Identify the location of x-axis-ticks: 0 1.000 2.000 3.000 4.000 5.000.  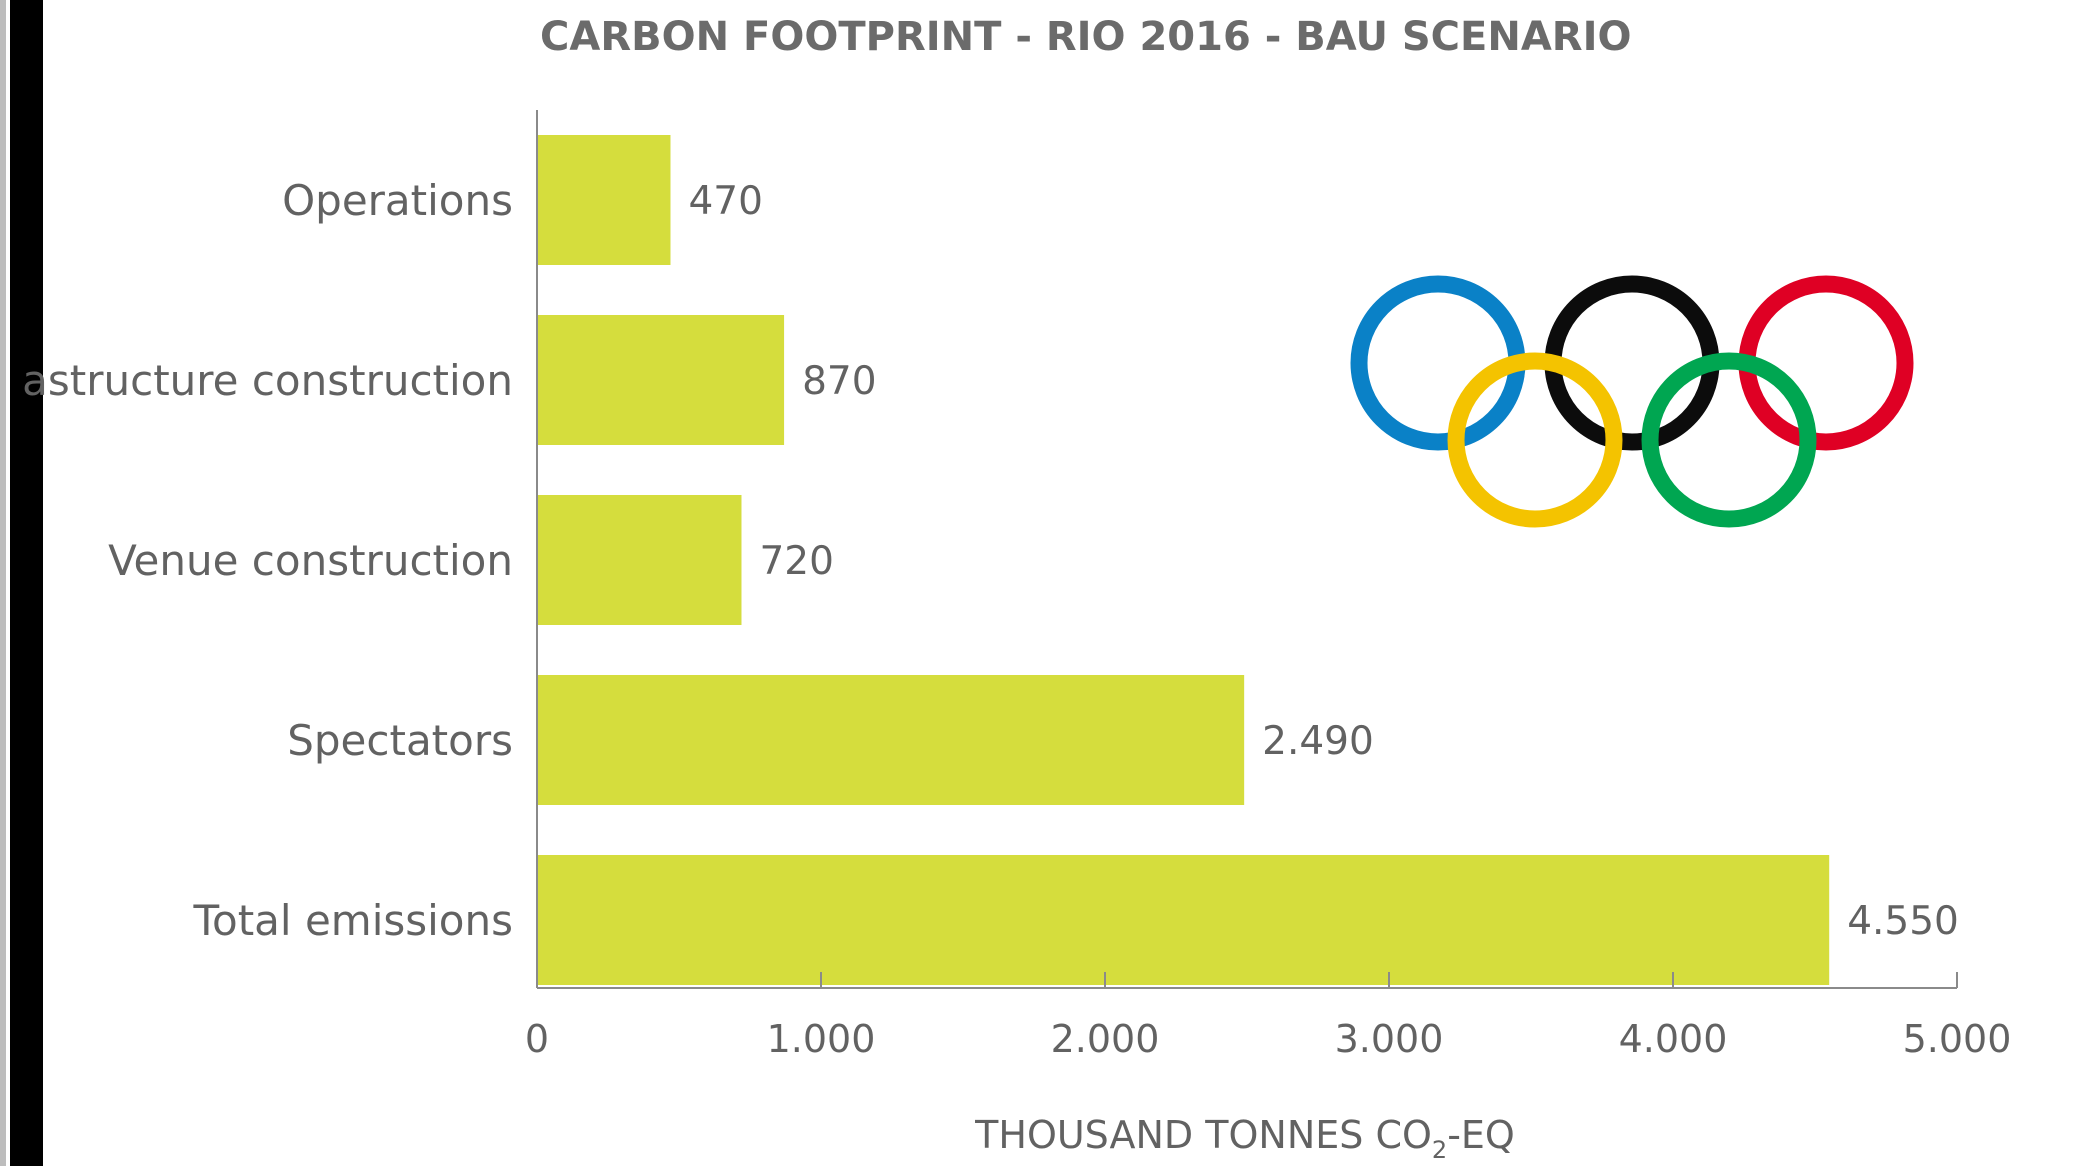
(1268, 1016).